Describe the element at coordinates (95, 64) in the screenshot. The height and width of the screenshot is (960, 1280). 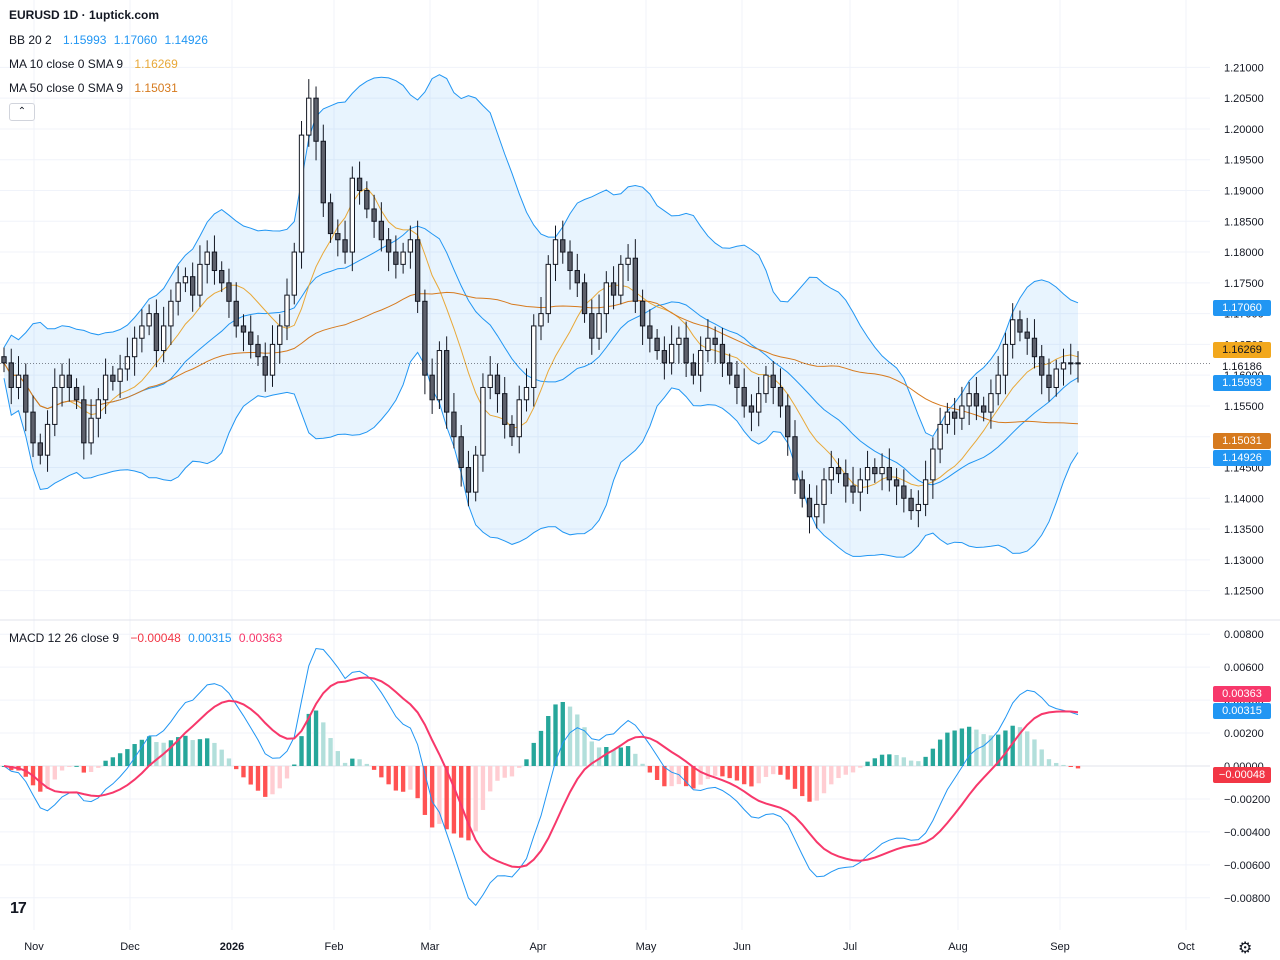
I see `ma10-legend: MA 10 close 0 SMA 9 1.16269` at that location.